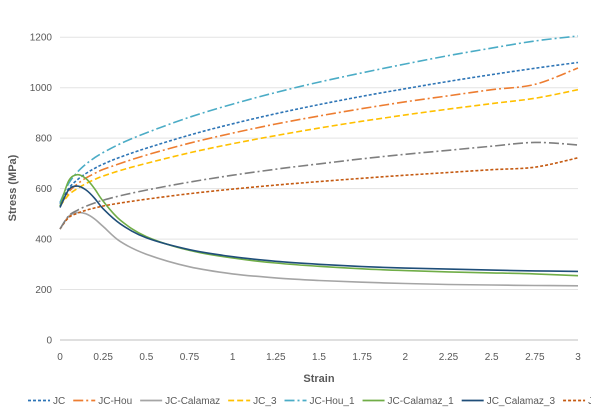 The height and width of the screenshot is (409, 591). I want to click on legend-label: JC-Hou_1, so click(332, 401).